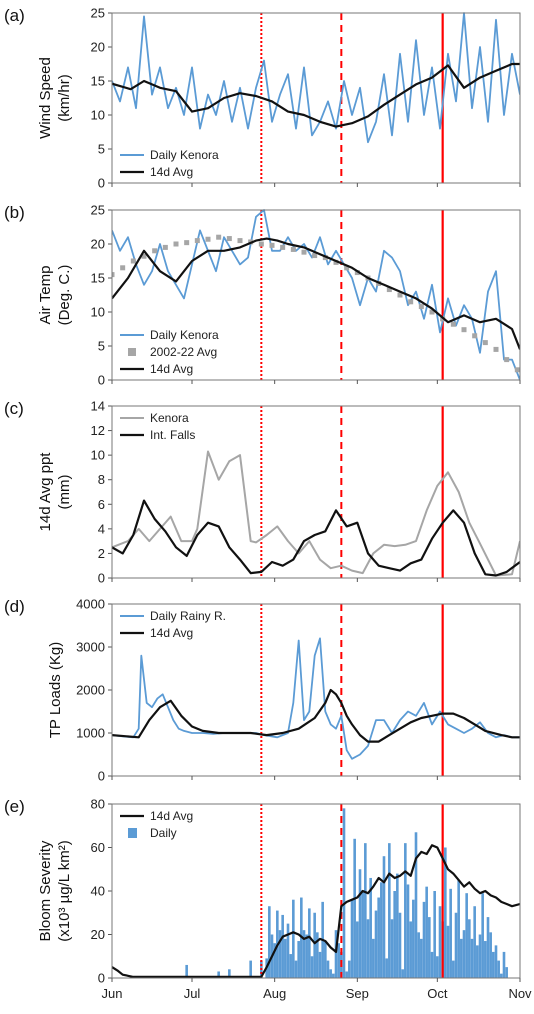 The width and height of the screenshot is (534, 1014). Describe the element at coordinates (64, 295) in the screenshot. I see `y-axis-label: (Deg. C.)` at that location.